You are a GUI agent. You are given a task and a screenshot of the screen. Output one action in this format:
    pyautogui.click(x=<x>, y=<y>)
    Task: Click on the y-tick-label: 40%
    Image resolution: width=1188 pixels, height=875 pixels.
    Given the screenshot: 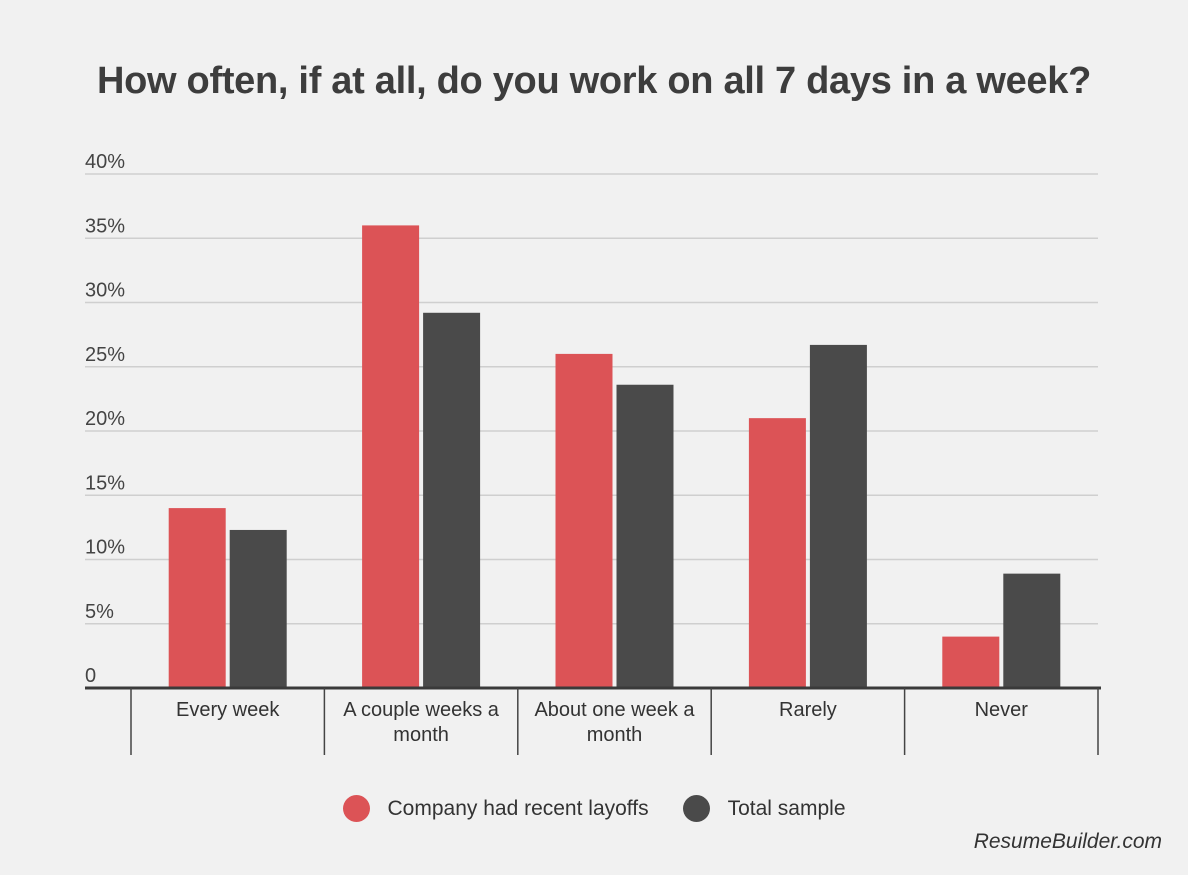 What is the action you would take?
    pyautogui.click(x=105, y=162)
    